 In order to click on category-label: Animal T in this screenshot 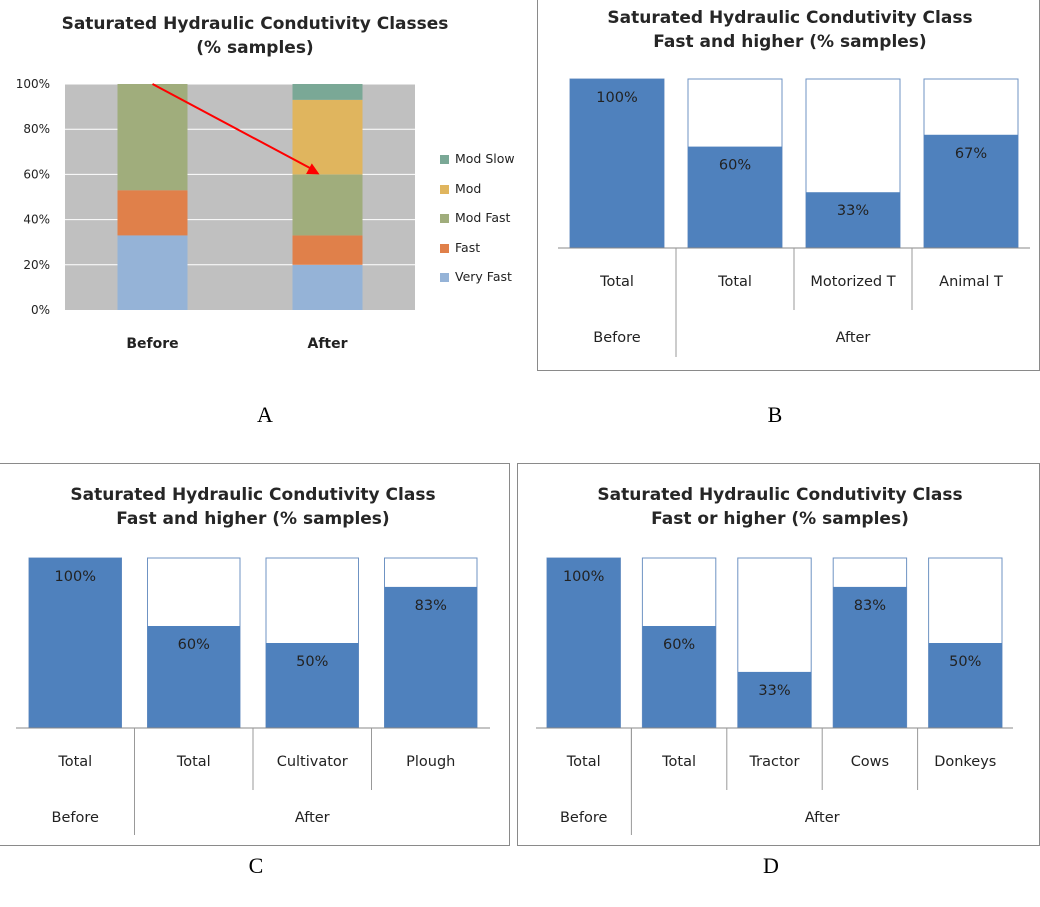, I will do `click(971, 282)`.